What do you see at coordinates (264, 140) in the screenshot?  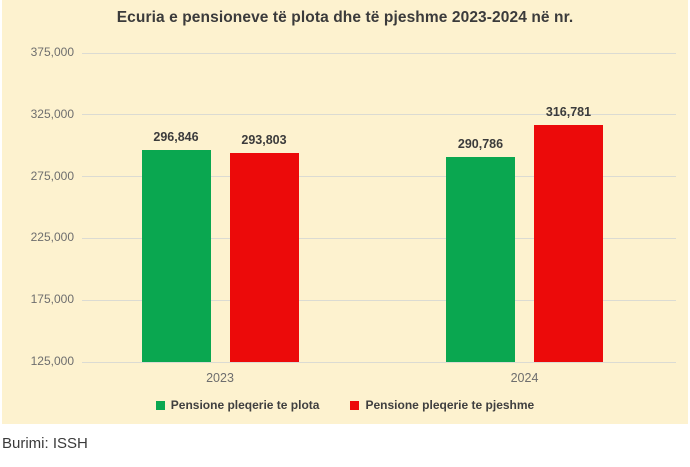 I see `bar-value-label: 293,803` at bounding box center [264, 140].